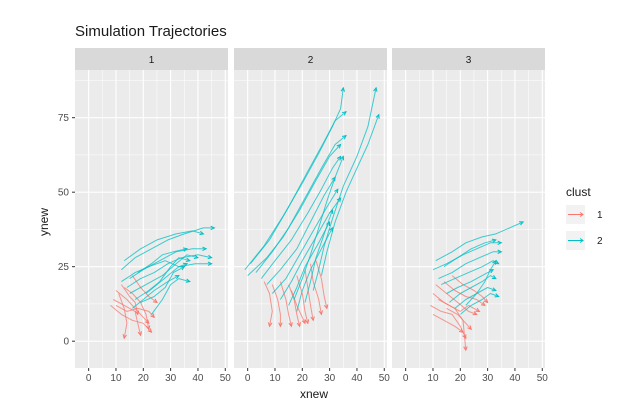  I want to click on y-tick-label: 25, so click(64, 267).